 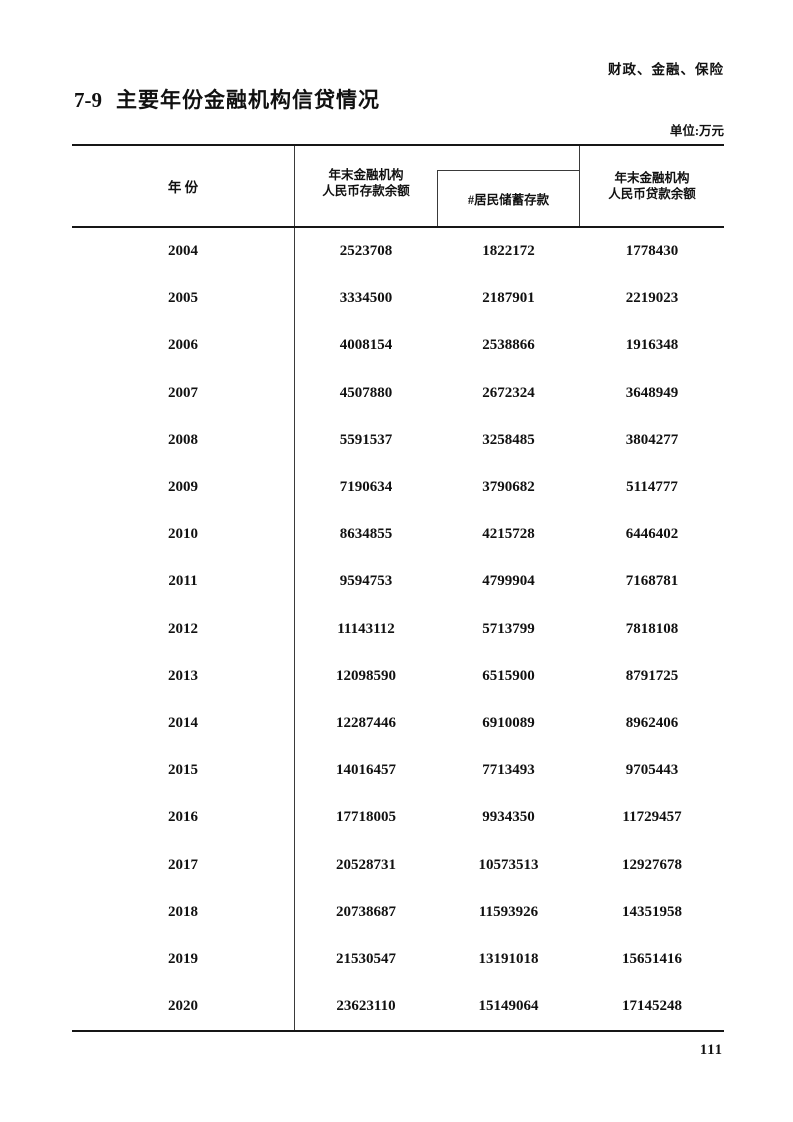 What do you see at coordinates (366, 675) in the screenshot?
I see `cell-deposits: 12098590` at bounding box center [366, 675].